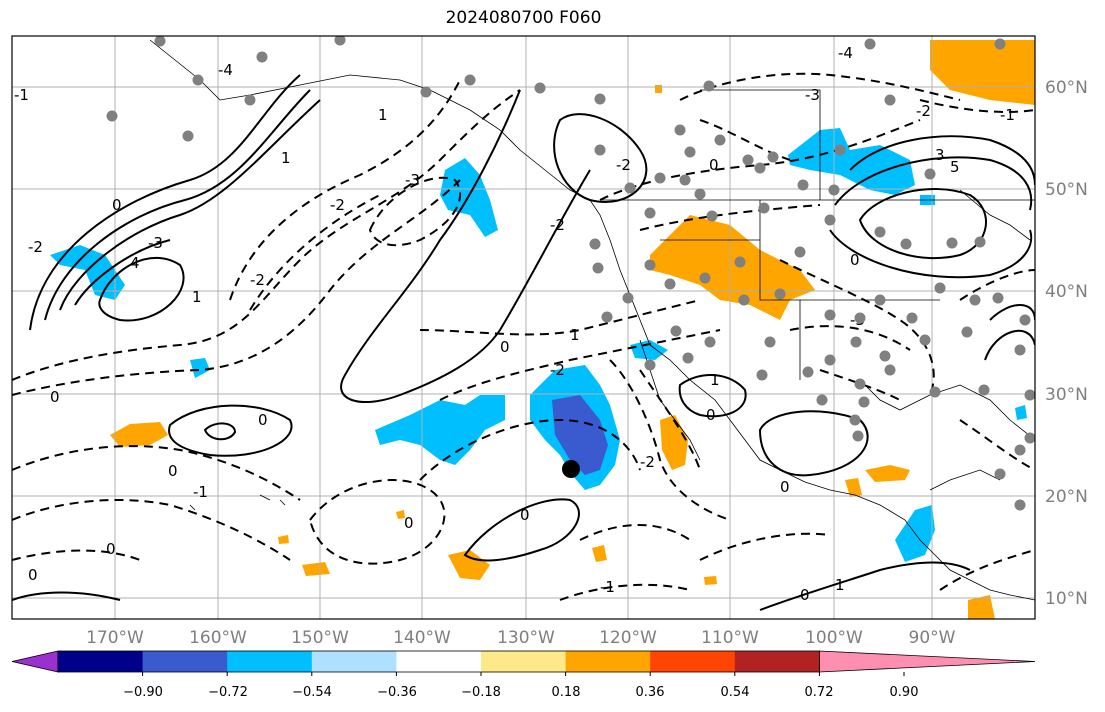 Image resolution: width=1105 pixels, height=712 pixels. What do you see at coordinates (397, 692) in the screenshot?
I see `colorbar-tick-label: −0.36` at bounding box center [397, 692].